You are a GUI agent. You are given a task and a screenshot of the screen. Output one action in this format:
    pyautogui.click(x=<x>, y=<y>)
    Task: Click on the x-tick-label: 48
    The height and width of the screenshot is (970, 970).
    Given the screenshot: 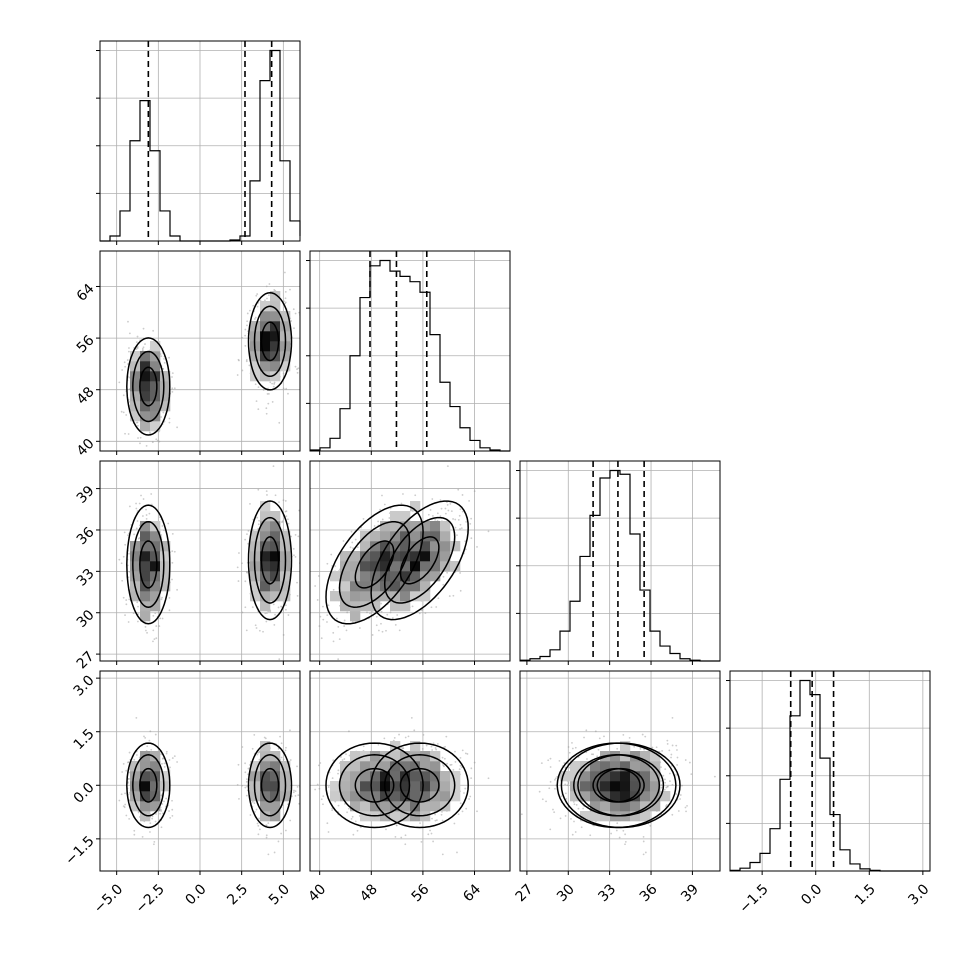 What is the action you would take?
    pyautogui.click(x=369, y=893)
    